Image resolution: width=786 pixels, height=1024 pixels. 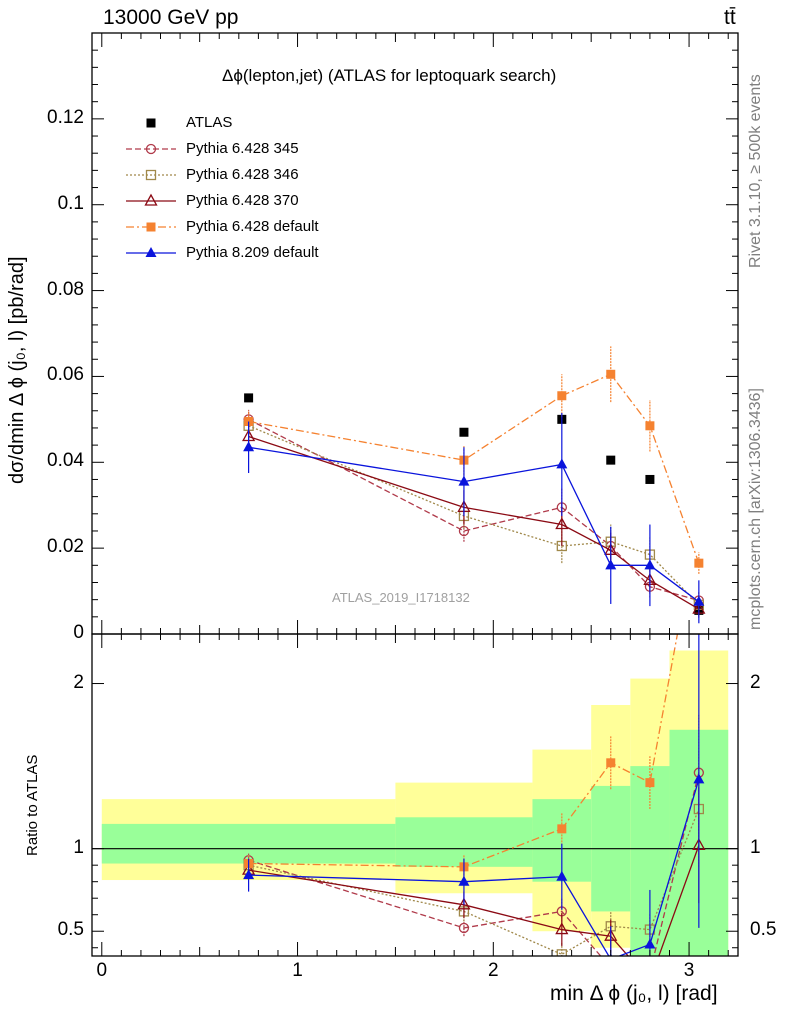 I want to click on legend-item-p345: Pythia 6.428 345, so click(x=260, y=149).